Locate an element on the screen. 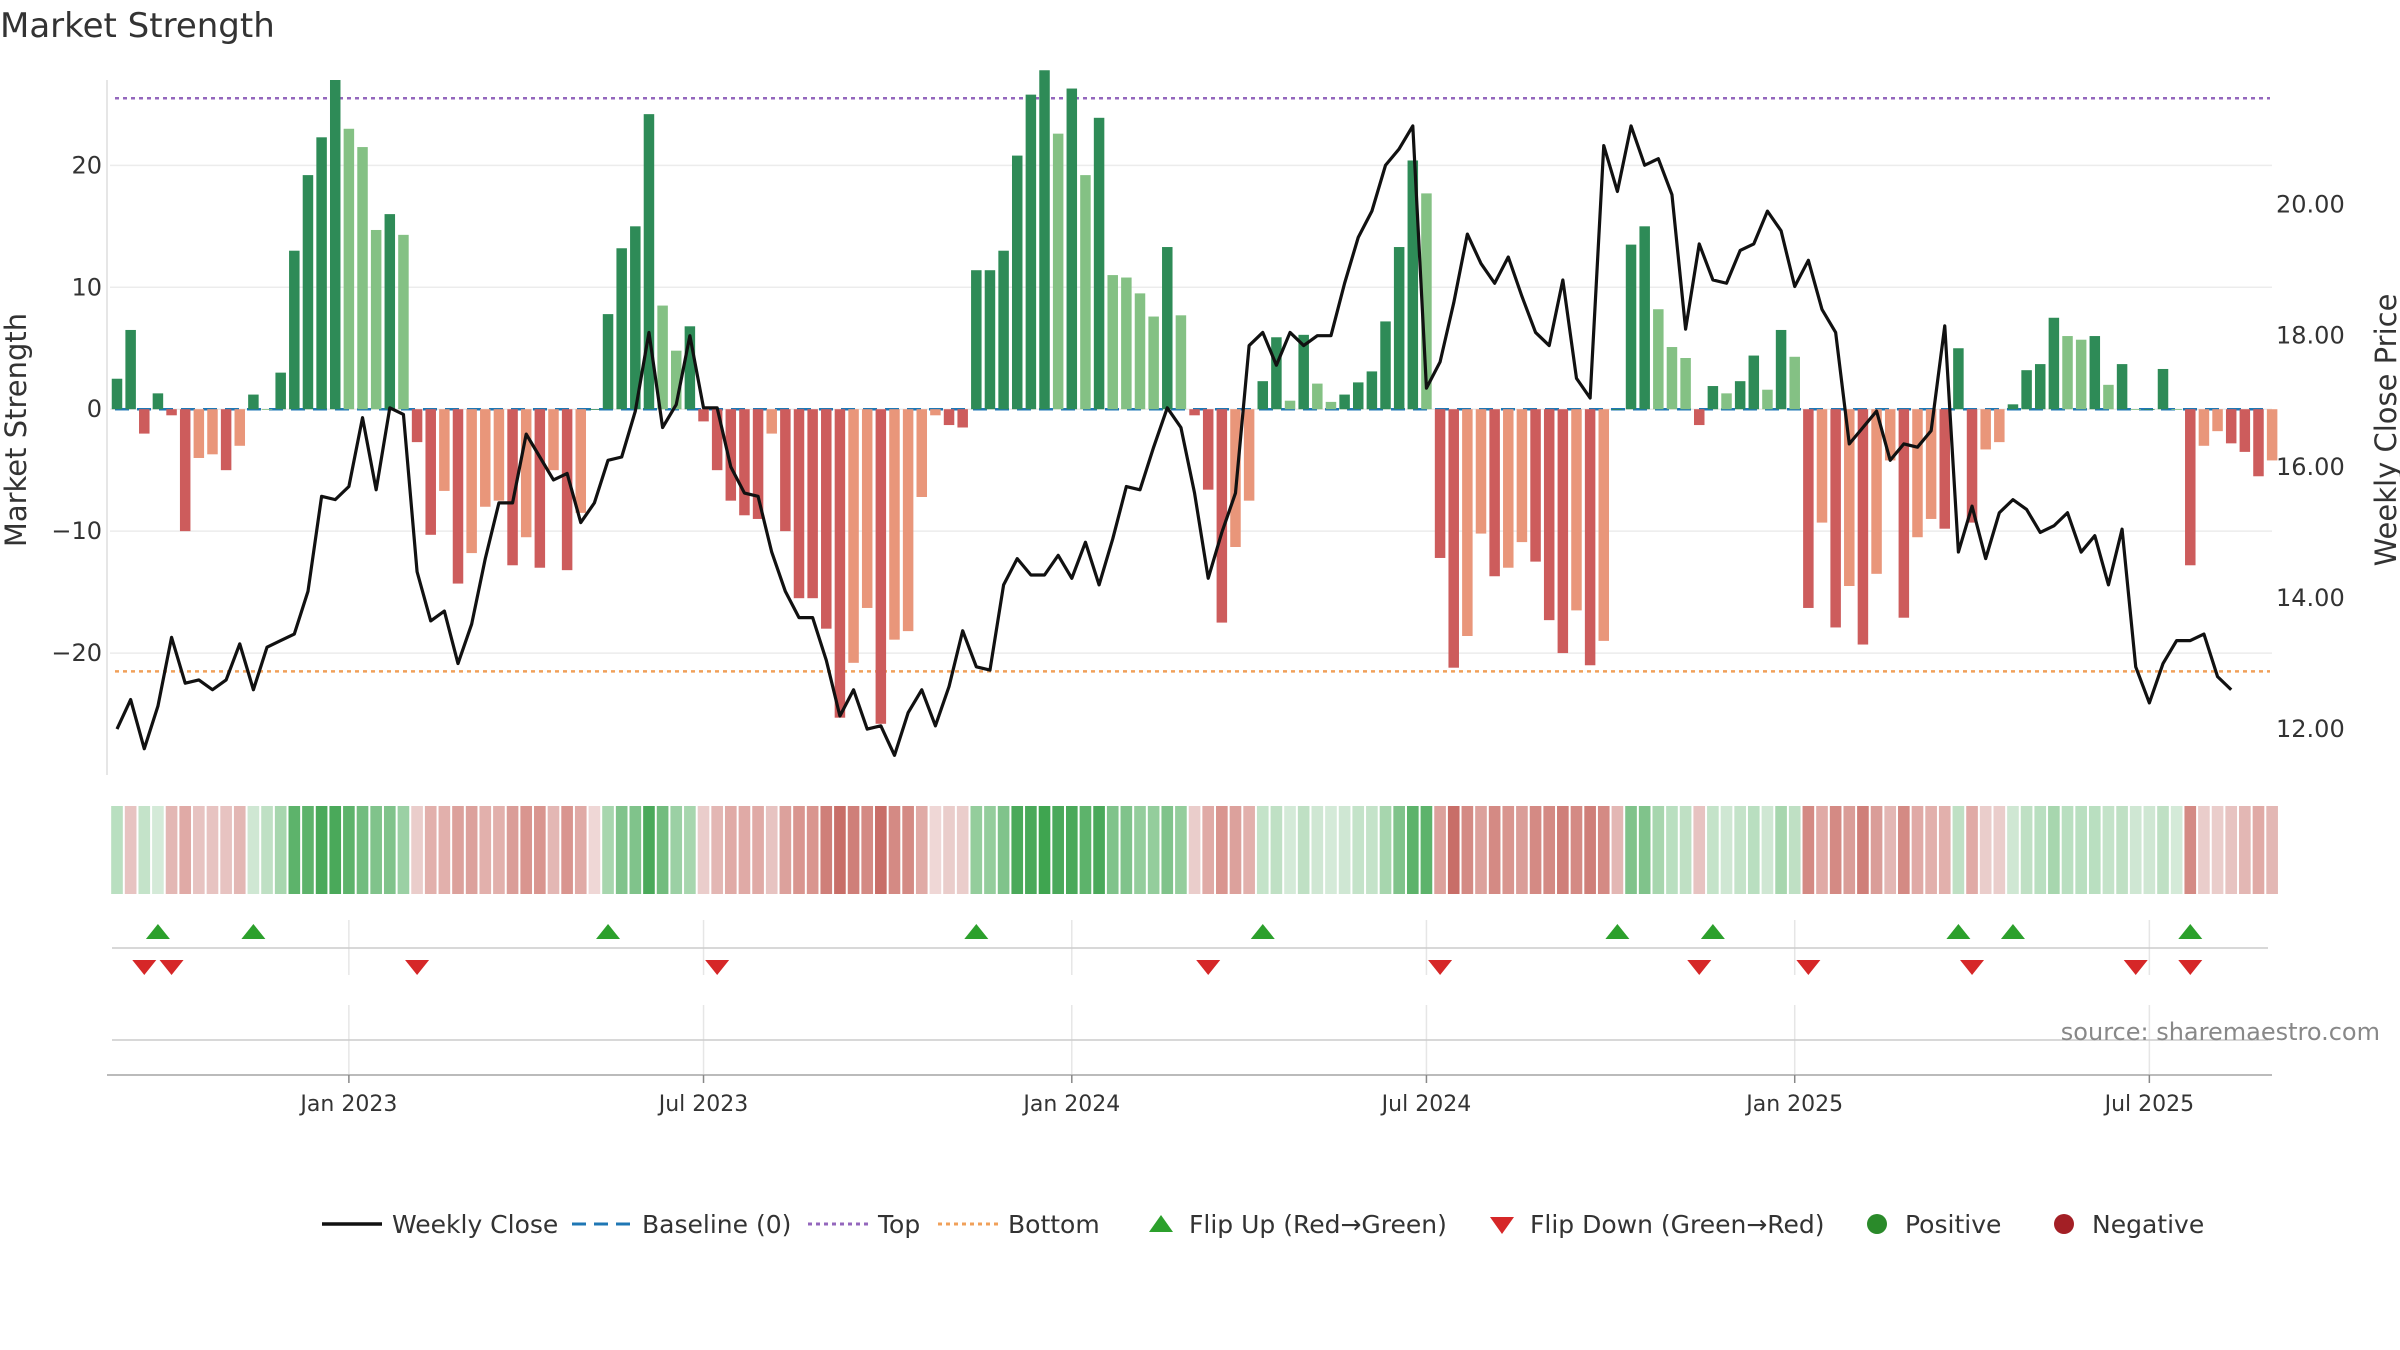 The image size is (2400, 1350). y-axis-left-label: Market Strength is located at coordinates (16, 430).